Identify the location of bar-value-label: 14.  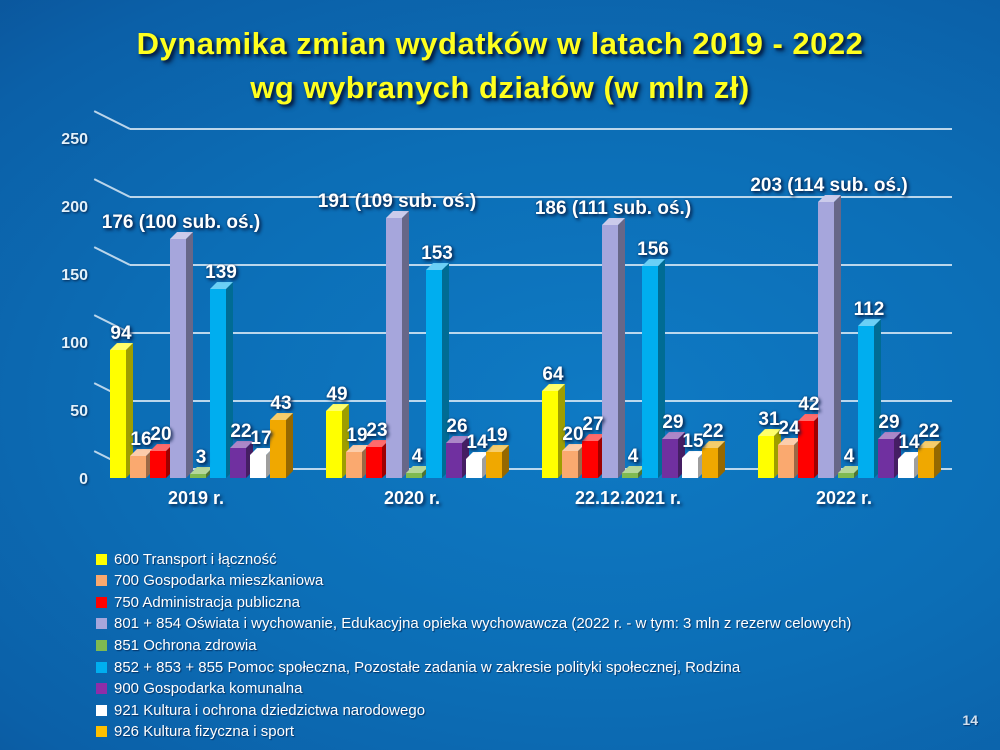
(477, 442).